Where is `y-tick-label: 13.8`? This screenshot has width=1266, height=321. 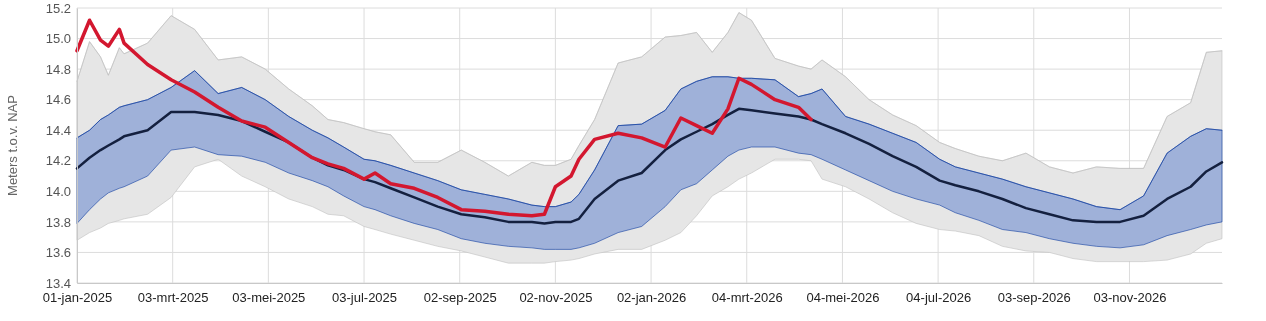
y-tick-label: 13.8 is located at coordinates (58, 222).